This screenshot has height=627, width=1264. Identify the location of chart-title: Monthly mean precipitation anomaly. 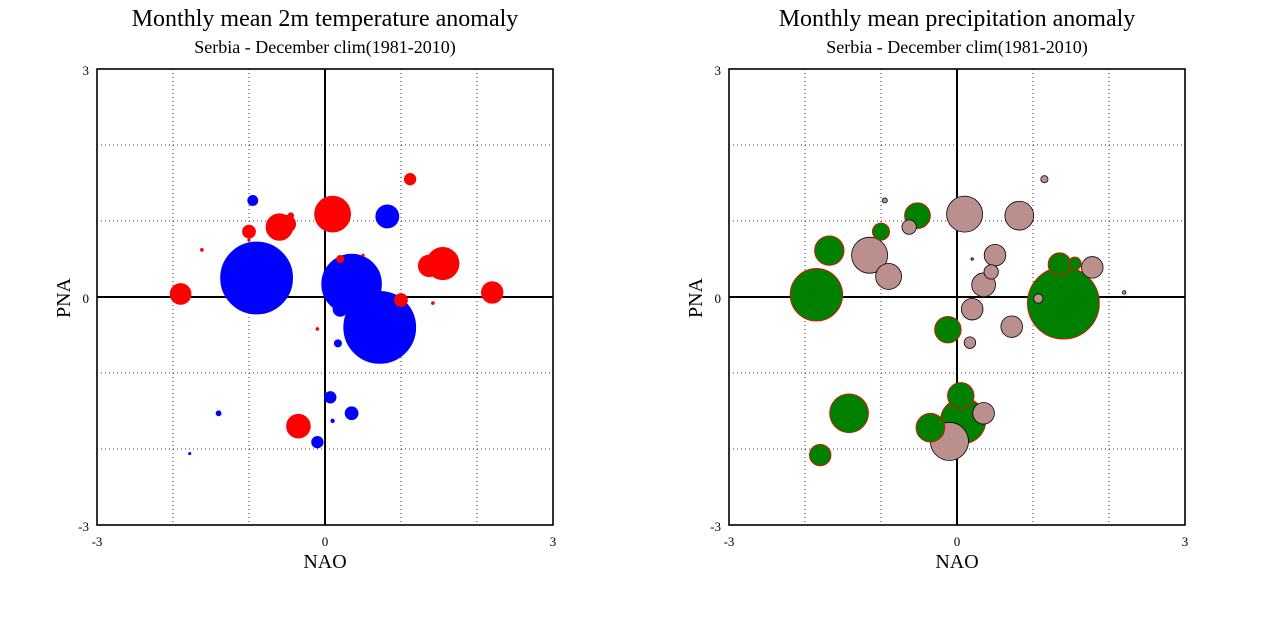
(957, 19).